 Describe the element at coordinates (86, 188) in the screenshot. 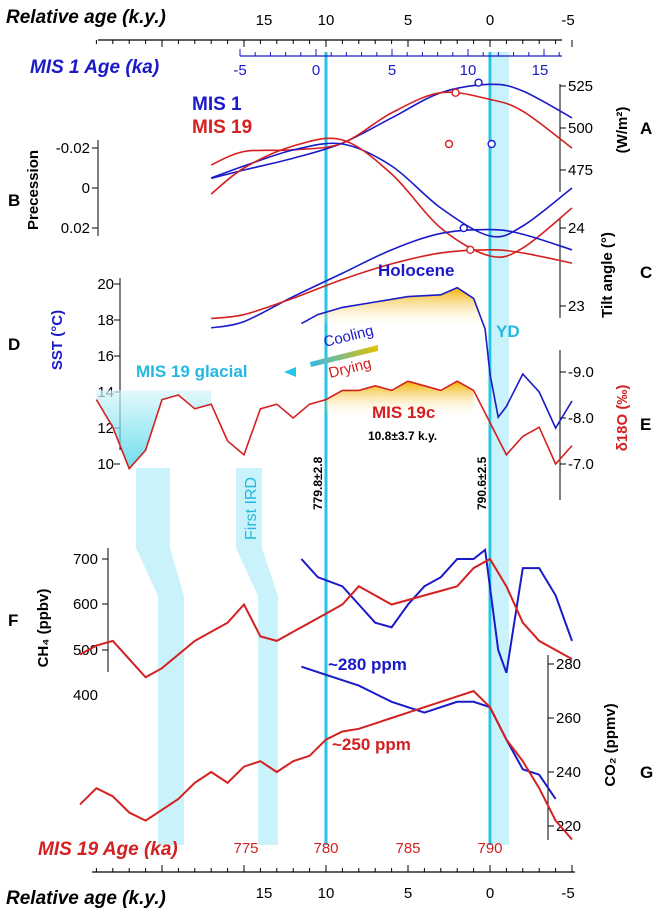

I see `b-tick: 0` at that location.